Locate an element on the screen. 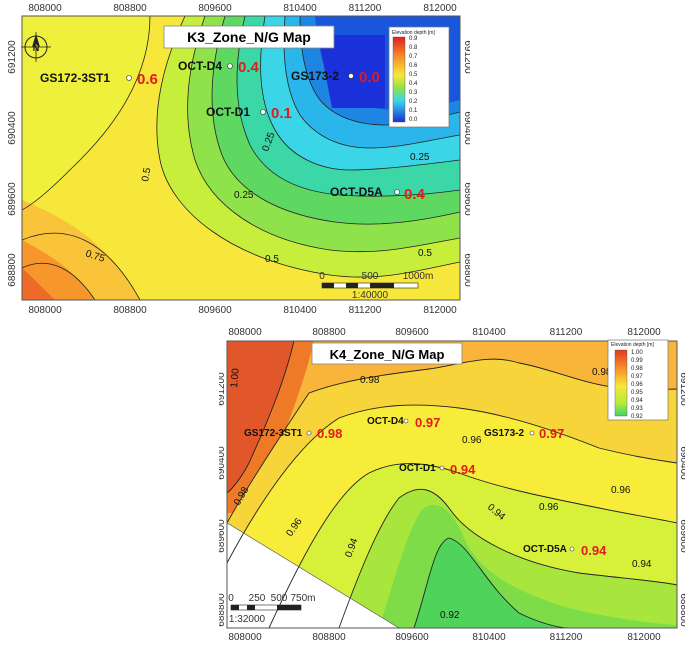  k4-y-axis-right: 691200 690400 689600 688800 is located at coordinates (681, 499).